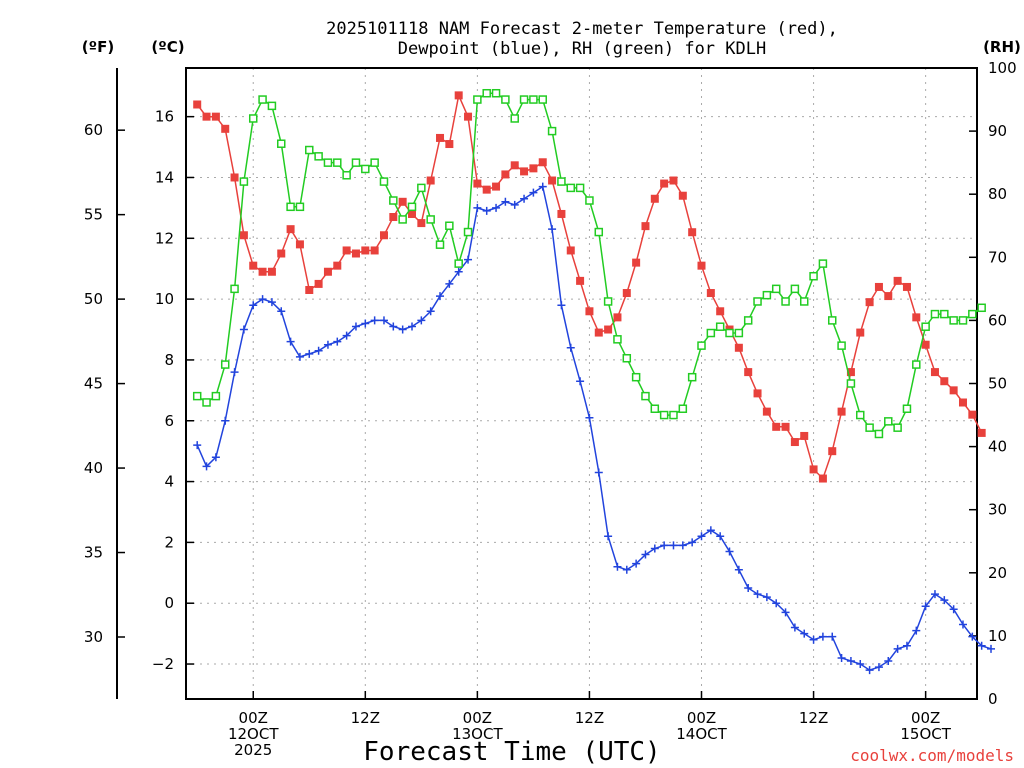 This screenshot has width=1024, height=768. What do you see at coordinates (163, 664) in the screenshot?
I see `celsius-tick-label: −2` at bounding box center [163, 664].